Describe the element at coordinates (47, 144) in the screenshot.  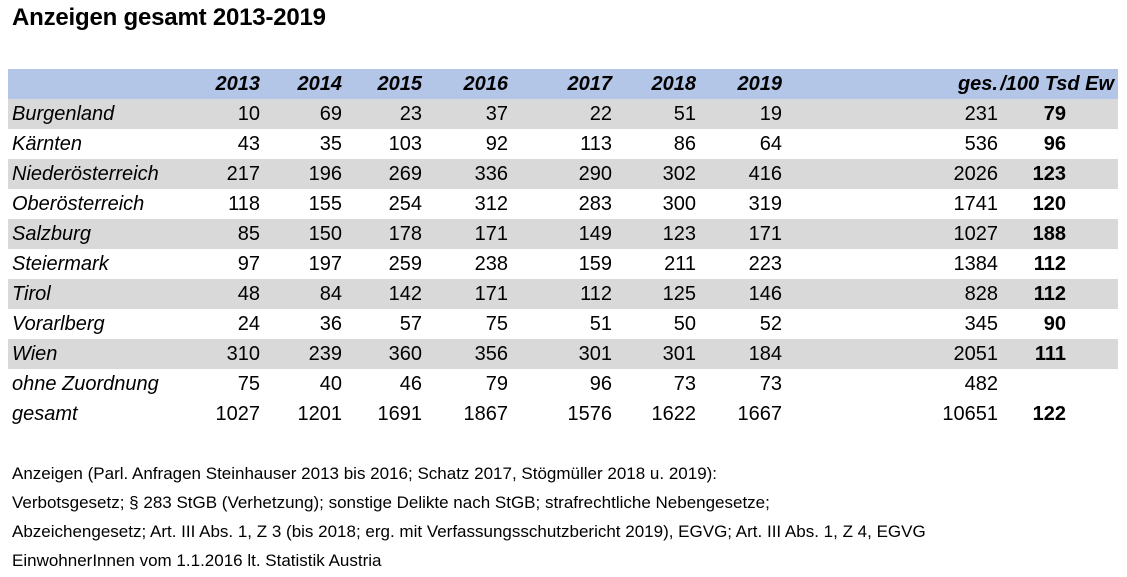
I see `region-cell: Kärnten` at that location.